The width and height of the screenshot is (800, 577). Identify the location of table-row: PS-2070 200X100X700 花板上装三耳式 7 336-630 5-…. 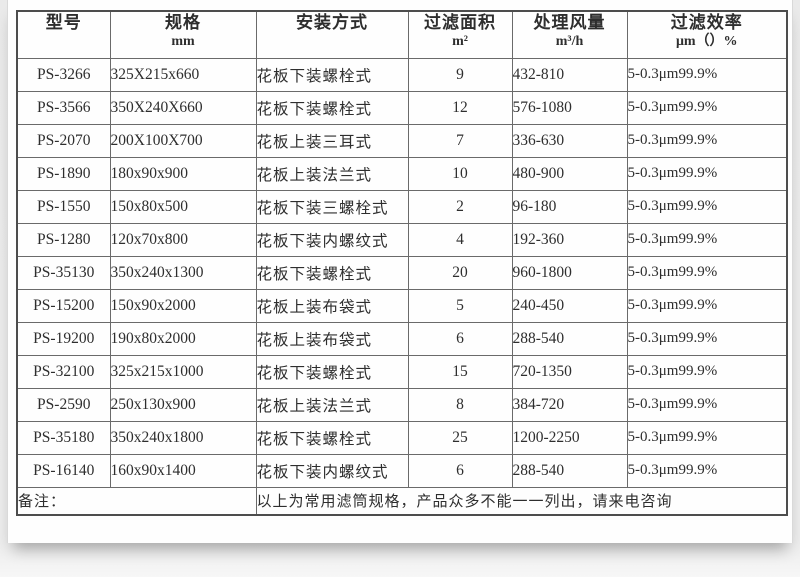
(402, 140).